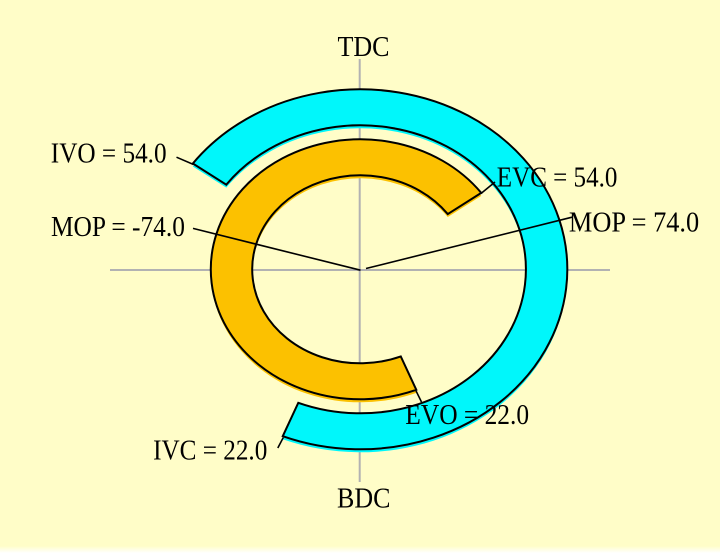 The height and width of the screenshot is (553, 720). I want to click on svg-text: TDC, so click(364, 47).